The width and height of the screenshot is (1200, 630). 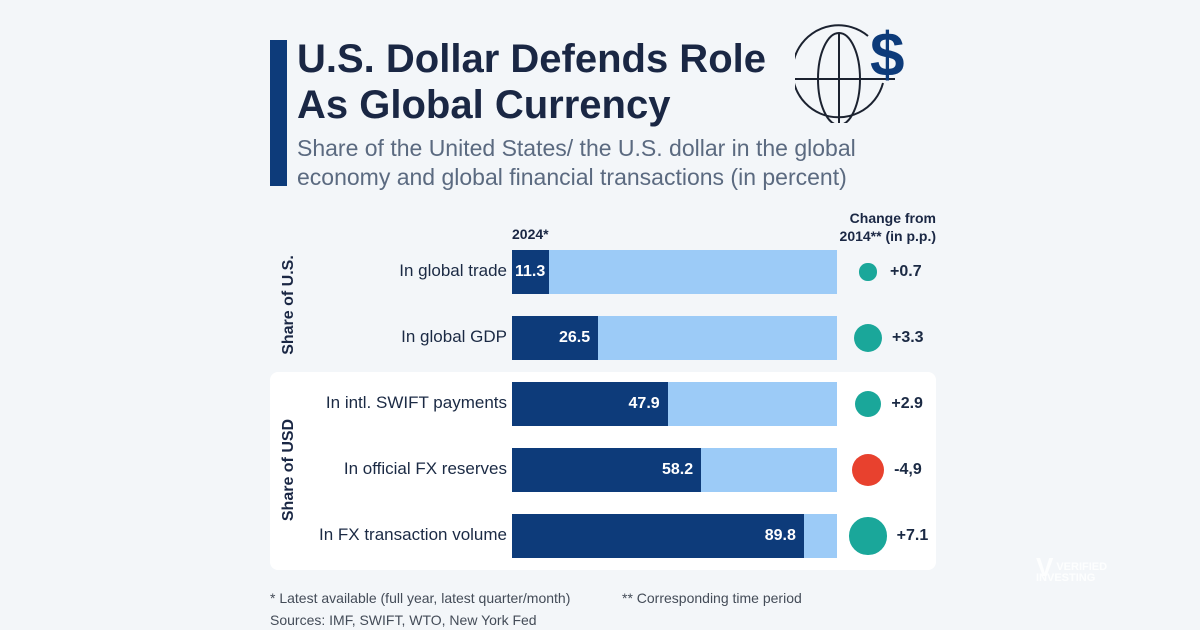 I want to click on bar-track: 58.2, so click(x=674, y=470).